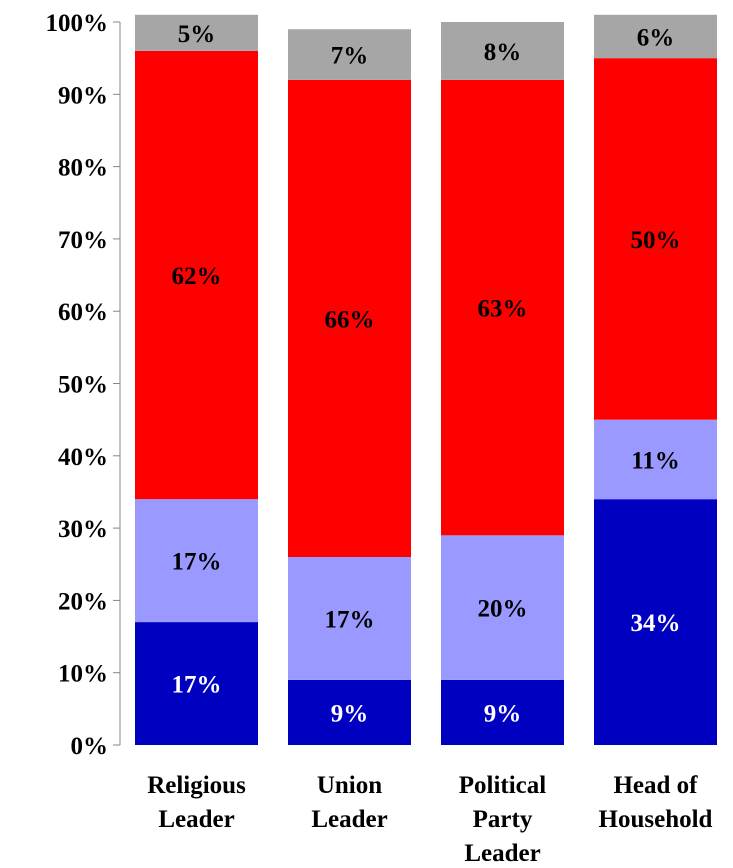 Image resolution: width=733 pixels, height=868 pixels. Describe the element at coordinates (83, 601) in the screenshot. I see `y-tick-label: 20%` at that location.